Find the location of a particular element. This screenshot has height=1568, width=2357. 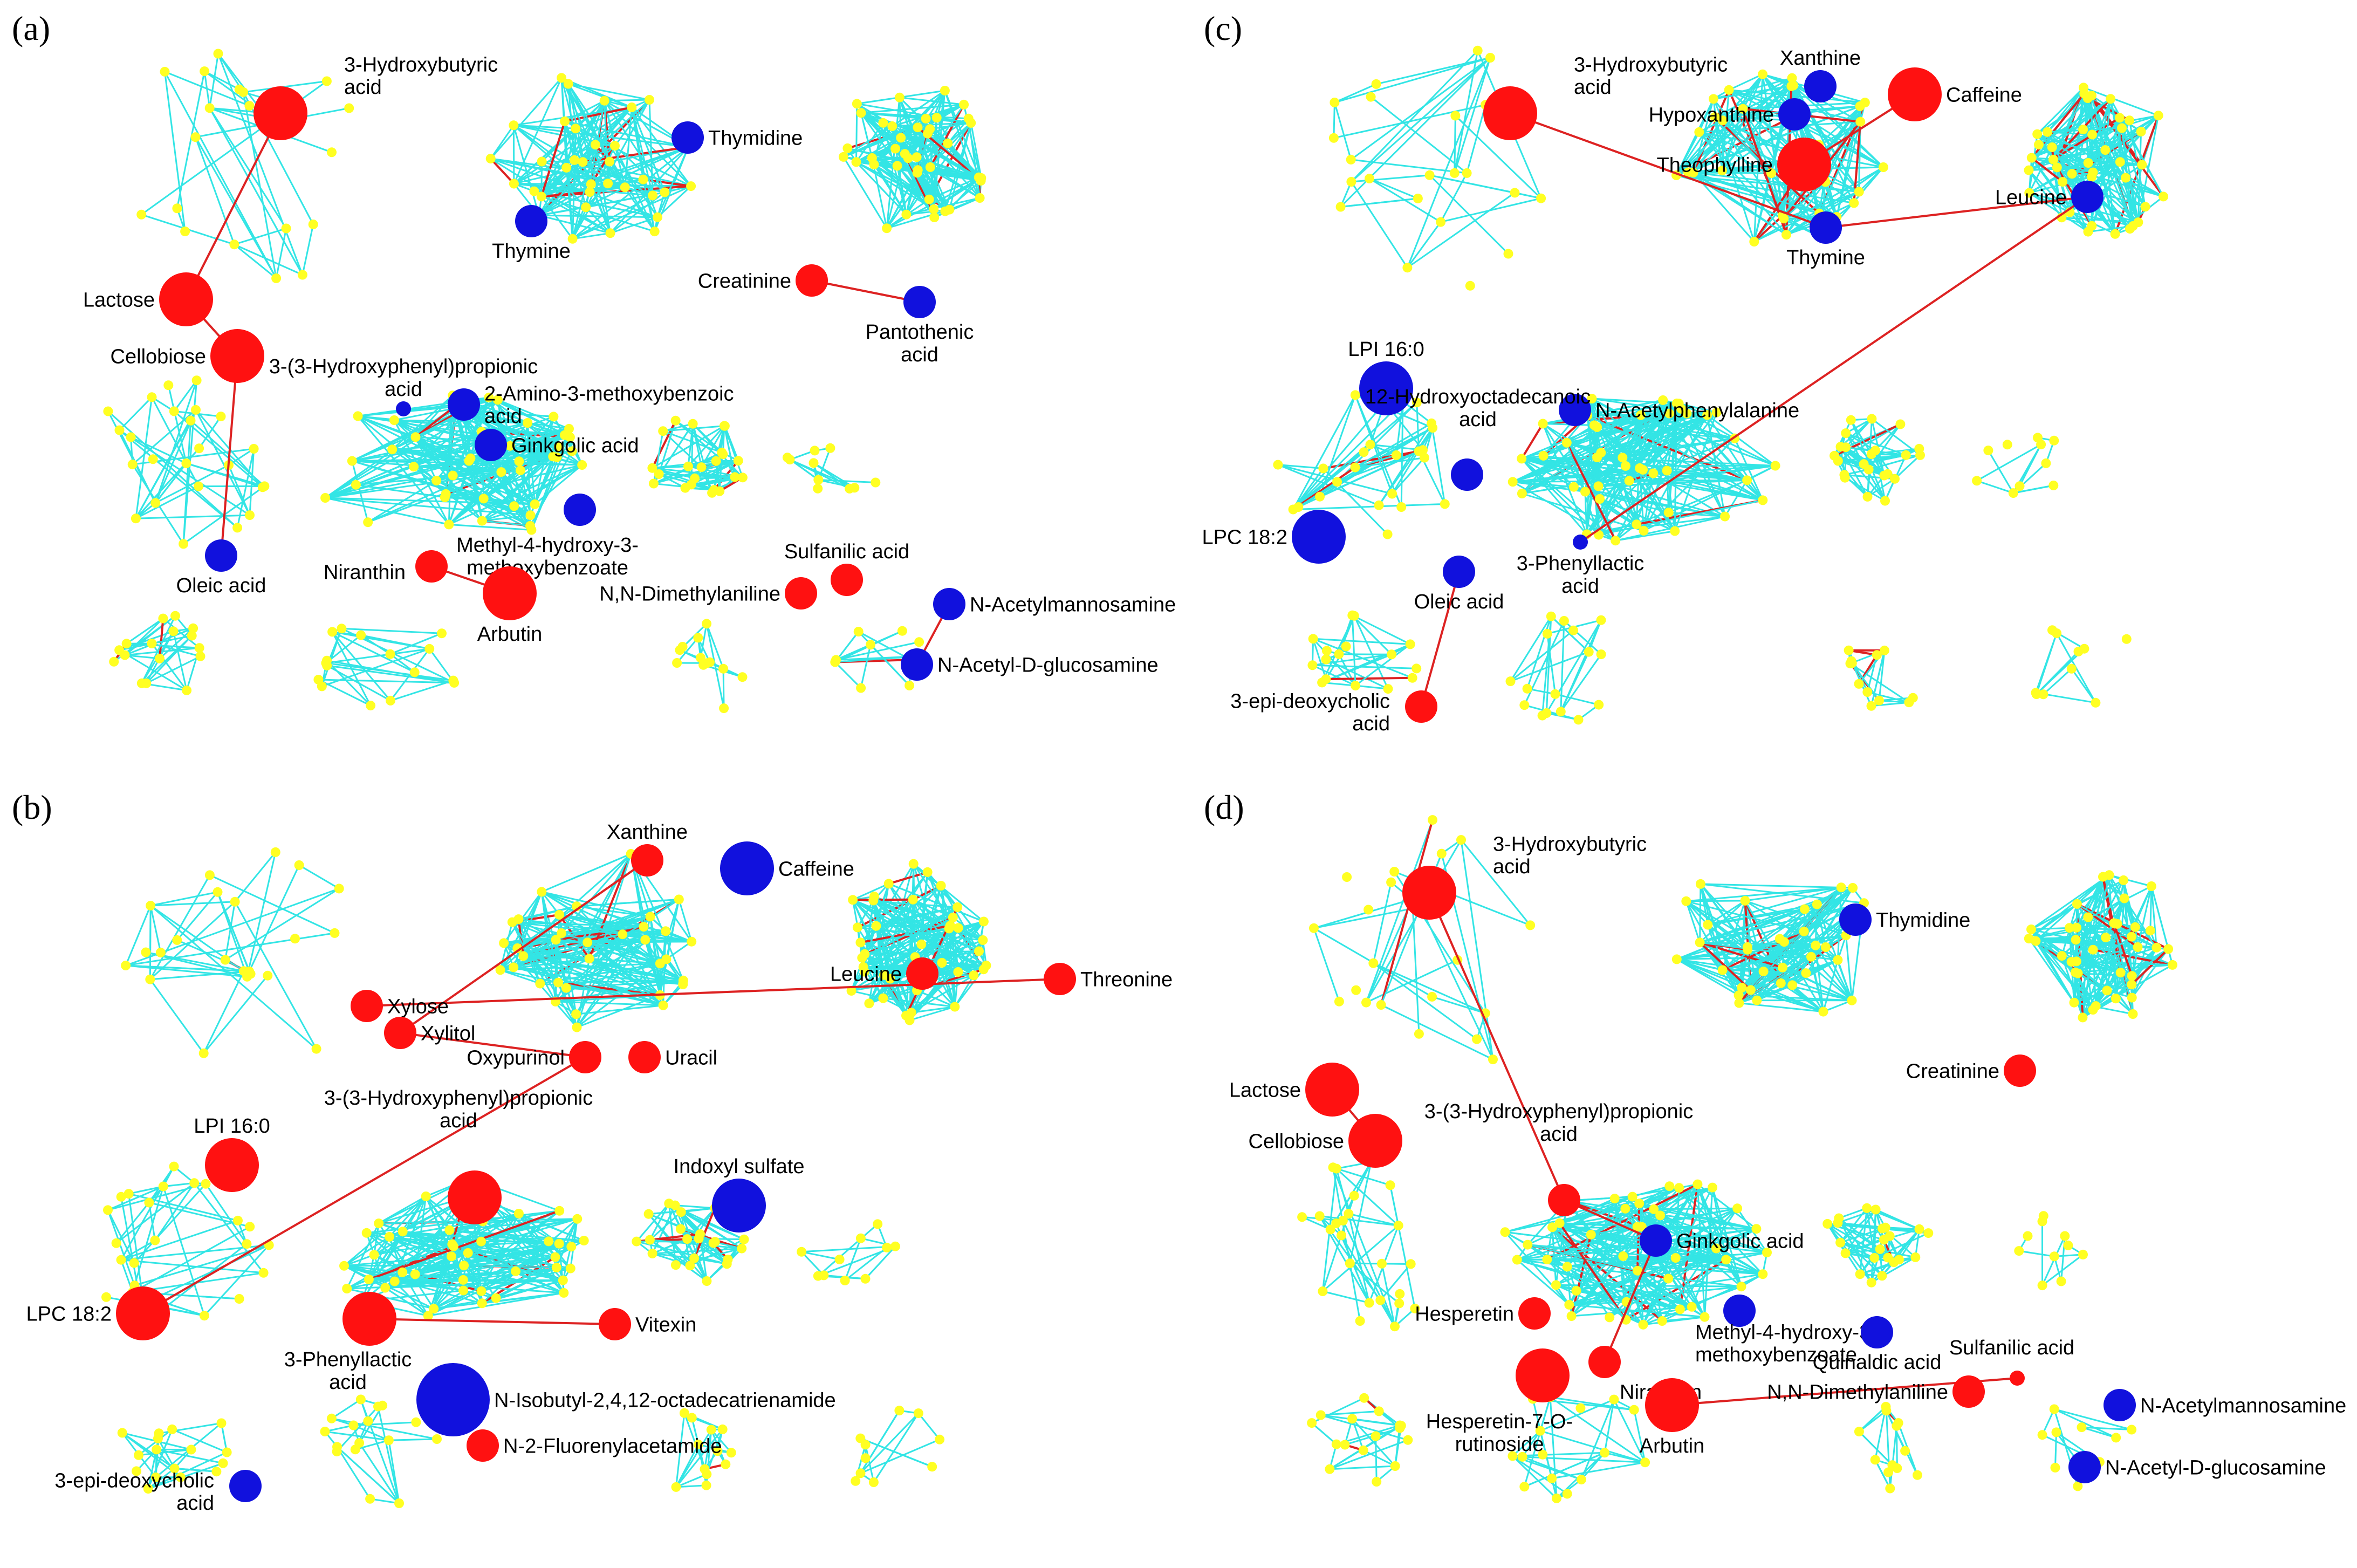

metabolite-label-line: Lactose is located at coordinates (119, 300).